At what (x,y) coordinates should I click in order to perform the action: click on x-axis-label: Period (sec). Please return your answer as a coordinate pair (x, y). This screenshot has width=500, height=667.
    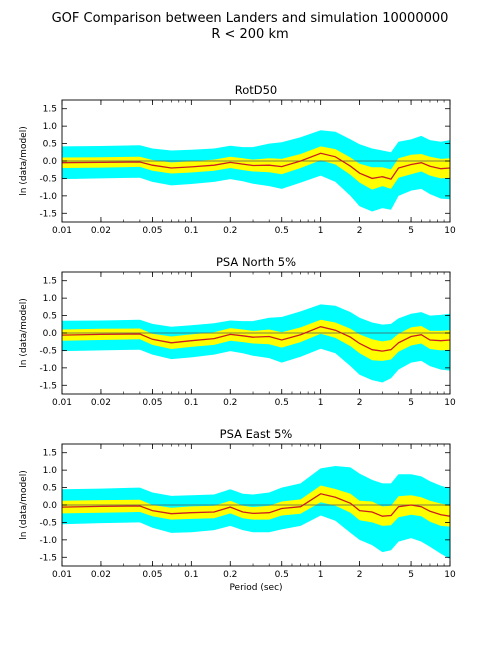
    Looking at the image, I should click on (255, 588).